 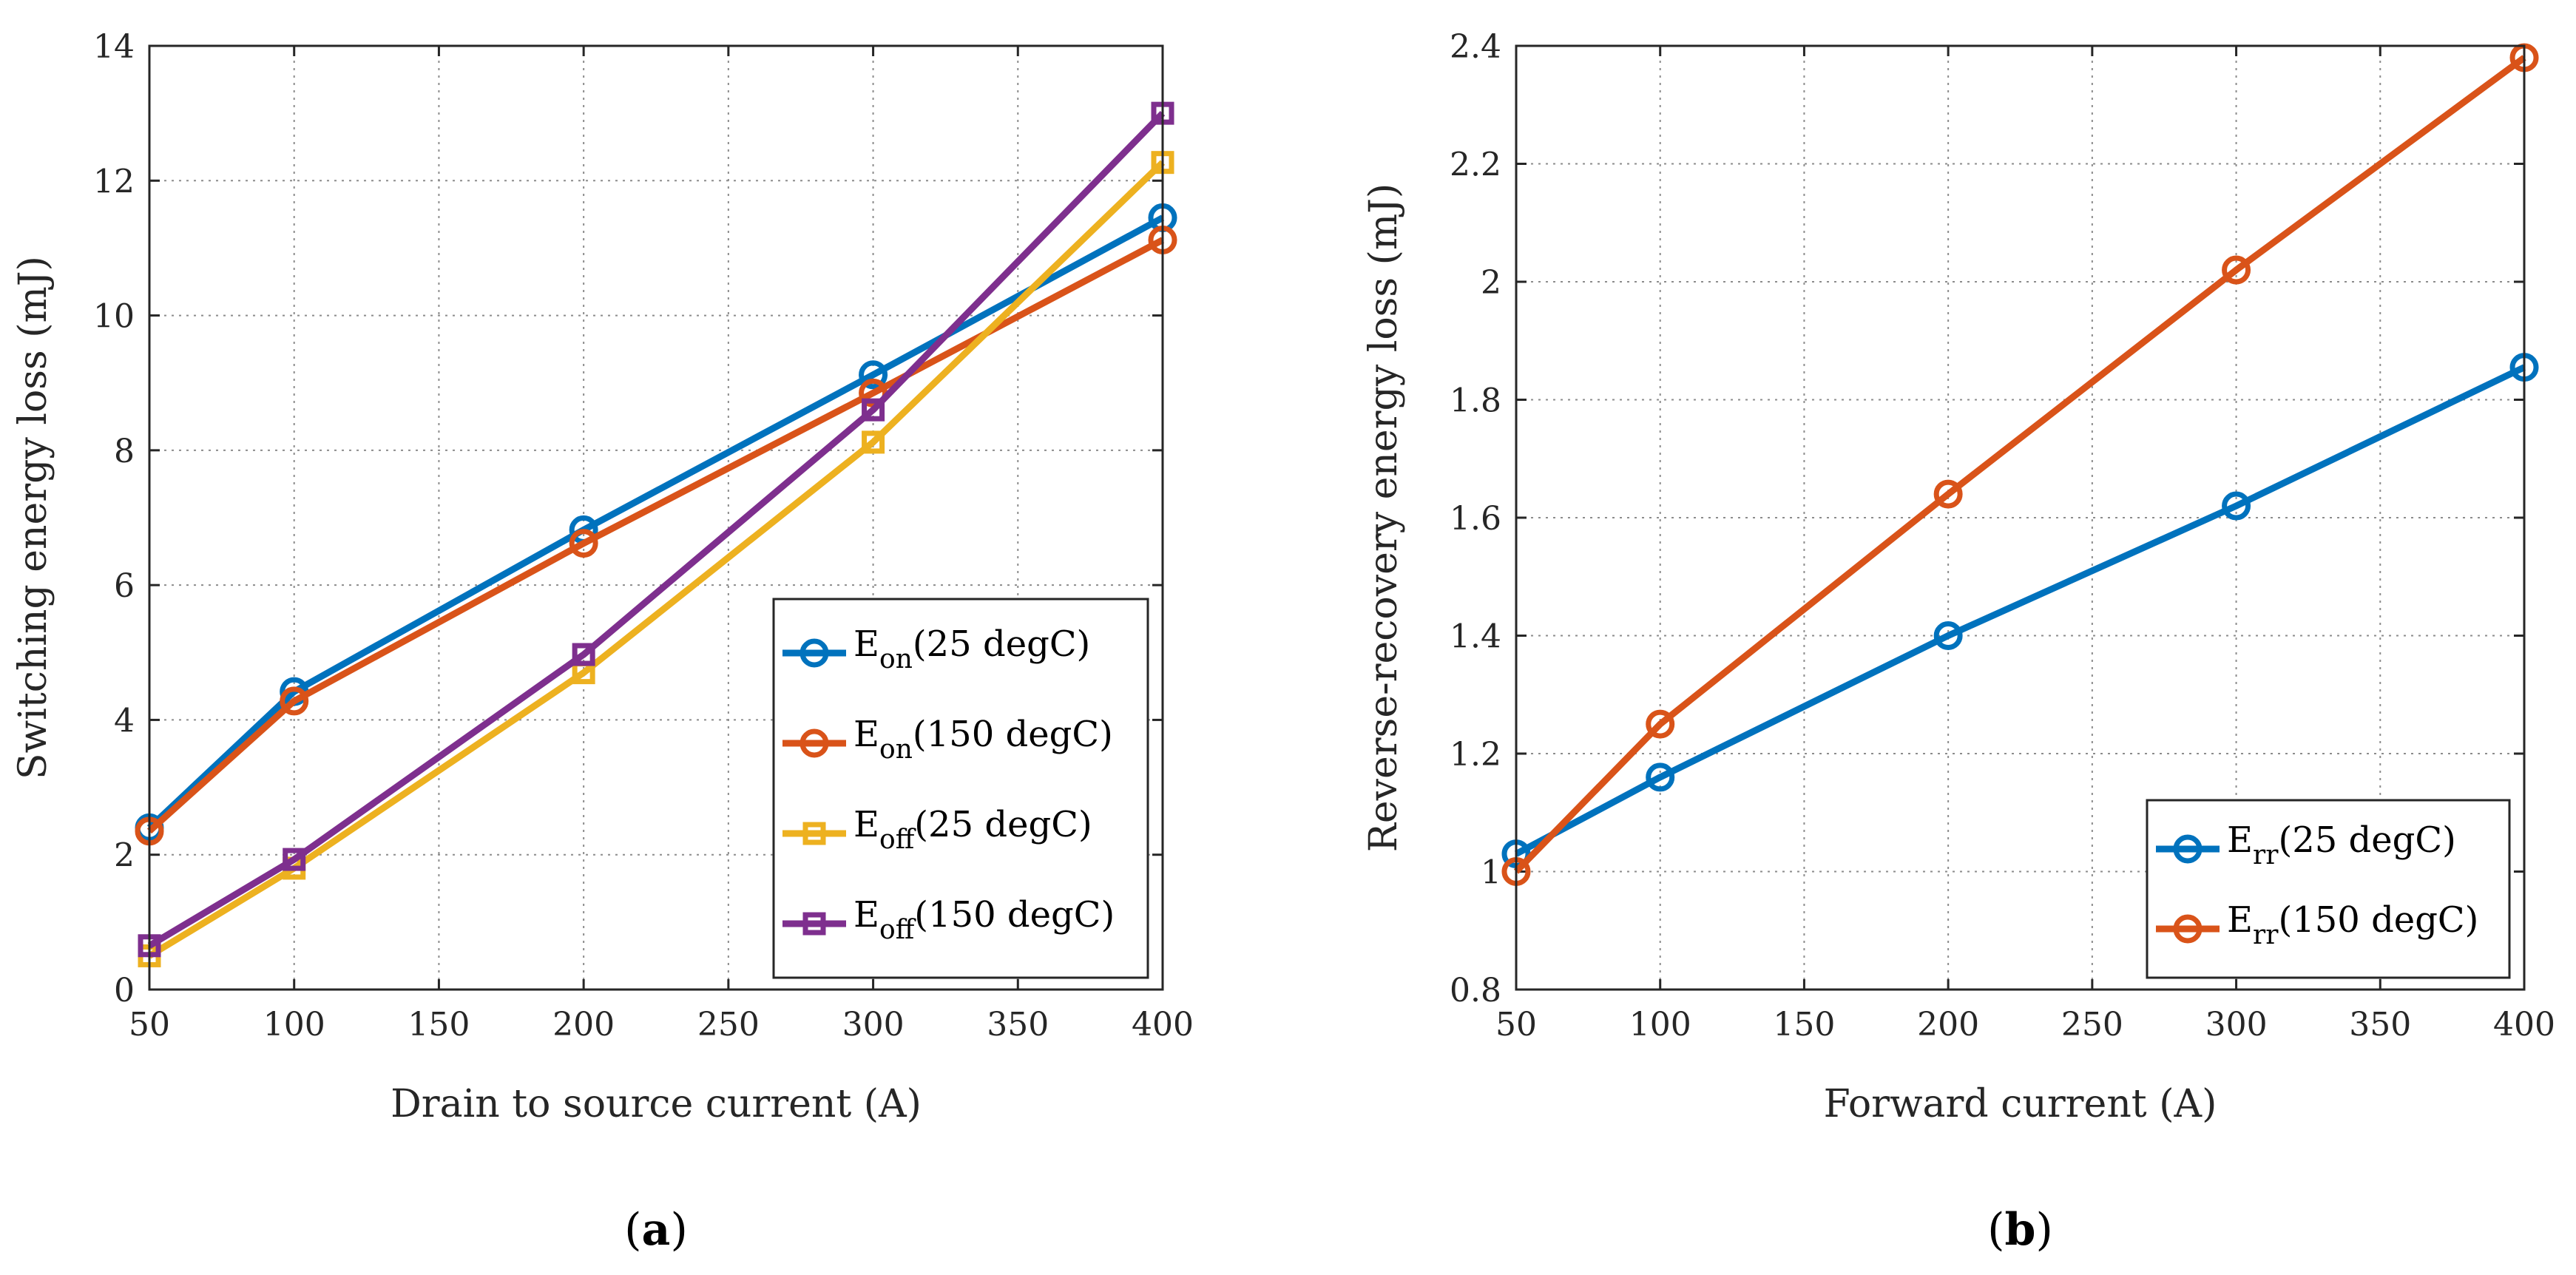 I want to click on legend-label: Err(150 degC), so click(x=2352, y=924).